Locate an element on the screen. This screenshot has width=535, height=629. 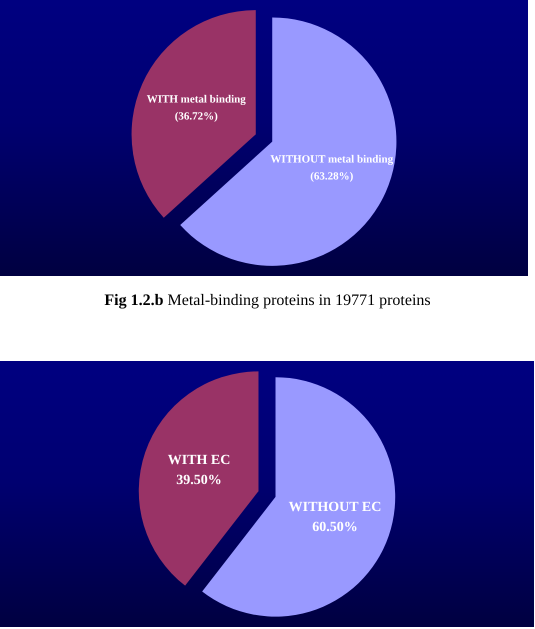
slice-label: WITH metal binding is located at coordinates (196, 99).